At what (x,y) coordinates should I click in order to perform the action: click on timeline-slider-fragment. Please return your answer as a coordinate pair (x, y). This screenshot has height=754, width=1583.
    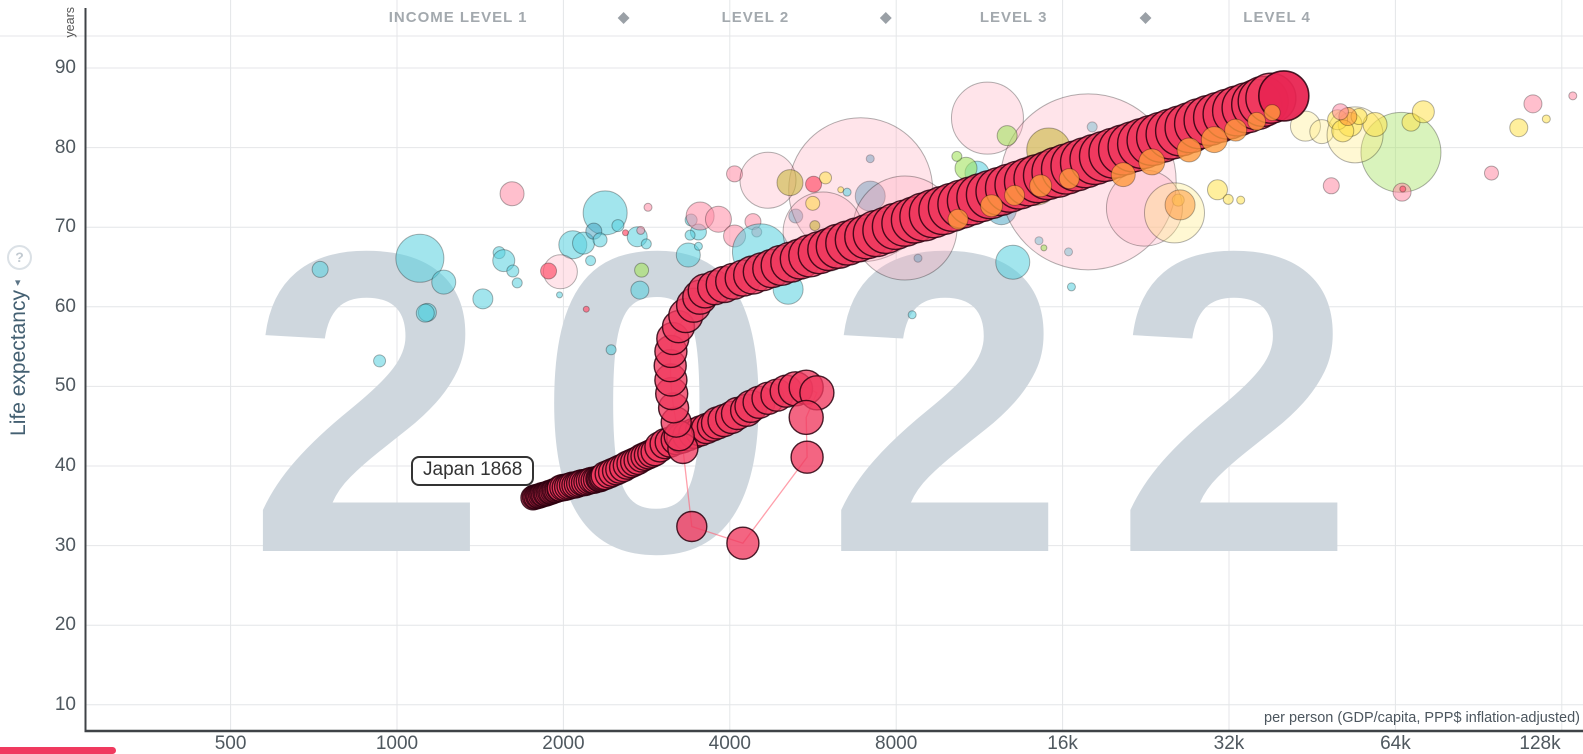
    Looking at the image, I should click on (58, 750).